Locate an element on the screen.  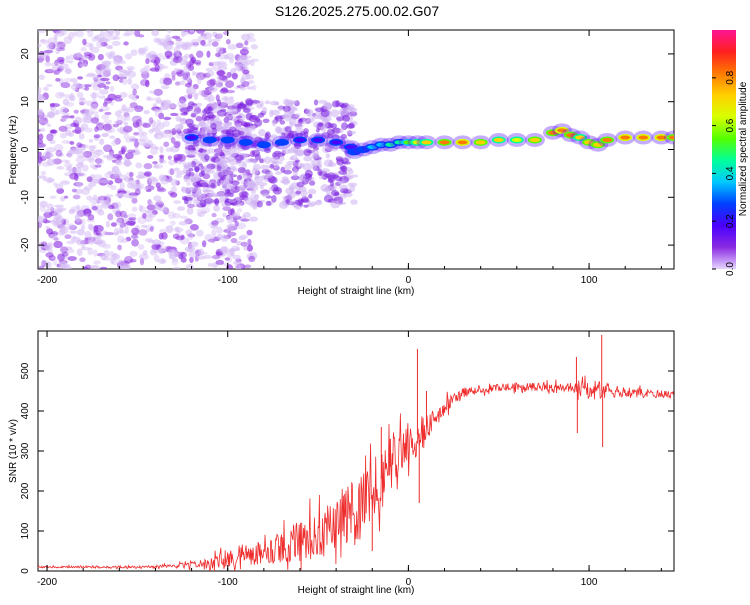
colorbar-tick-label: 0.2 is located at coordinates (730, 221).